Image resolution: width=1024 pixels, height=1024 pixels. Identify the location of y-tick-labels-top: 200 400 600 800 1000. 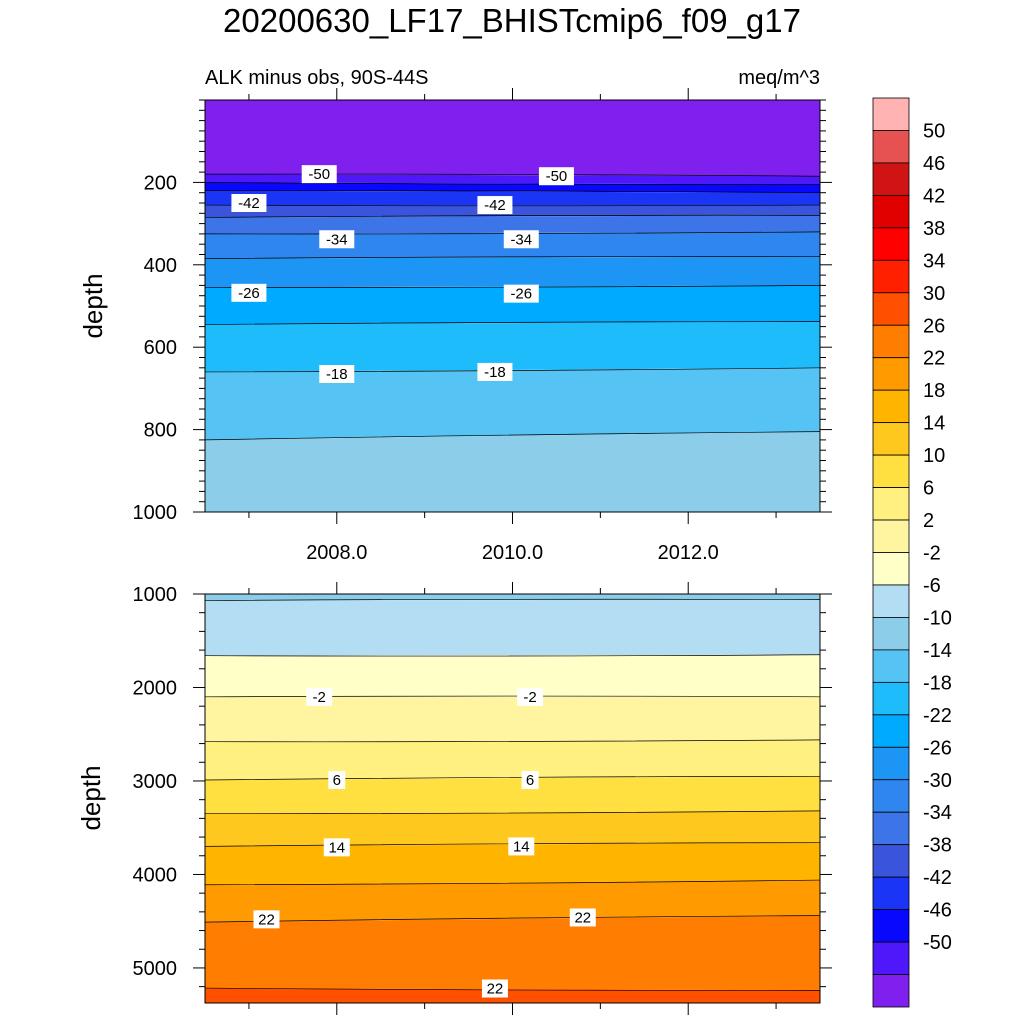
(155, 348).